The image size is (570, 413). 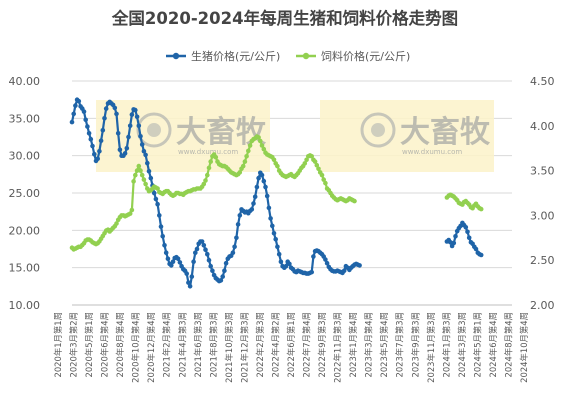 I want to click on x-tick-label: 2023年11月第3周, so click(x=431, y=347).